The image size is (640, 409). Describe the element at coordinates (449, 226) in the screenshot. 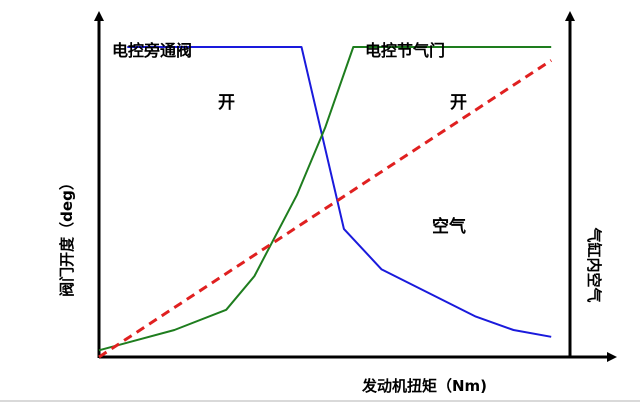

I see `air-label: 空气` at that location.